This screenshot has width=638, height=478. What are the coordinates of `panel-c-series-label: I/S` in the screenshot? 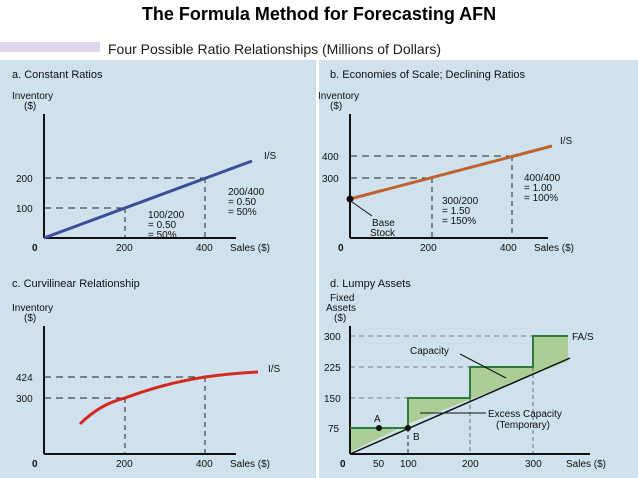 It's located at (274, 369).